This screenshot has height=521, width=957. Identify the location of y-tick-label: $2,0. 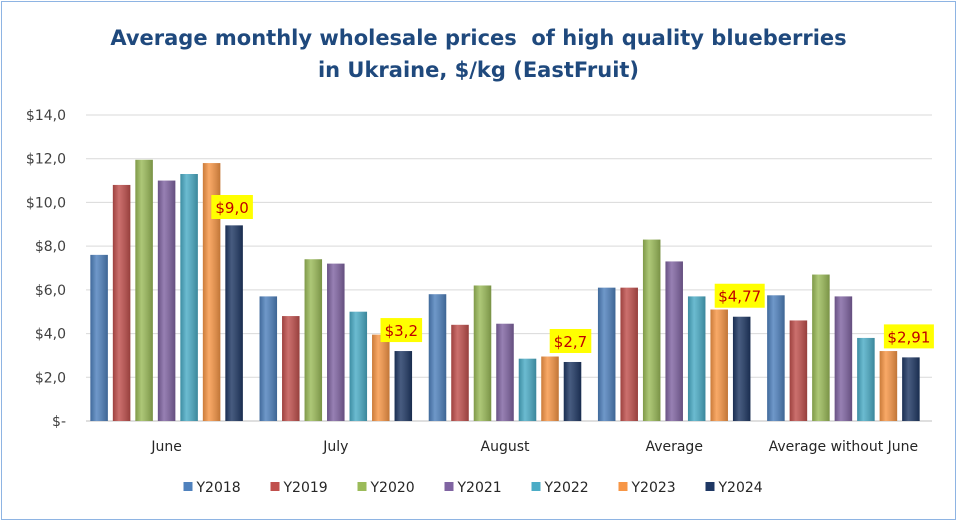
(50, 378).